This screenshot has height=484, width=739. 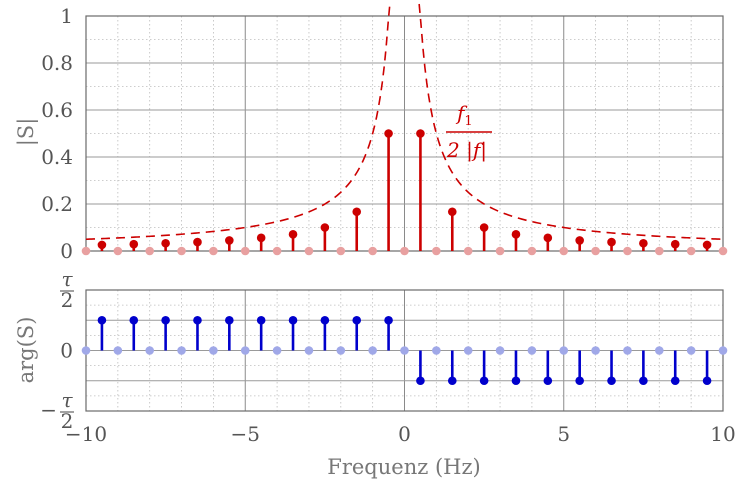 What do you see at coordinates (67, 279) in the screenshot?
I see `tick-numerator: τ` at bounding box center [67, 279].